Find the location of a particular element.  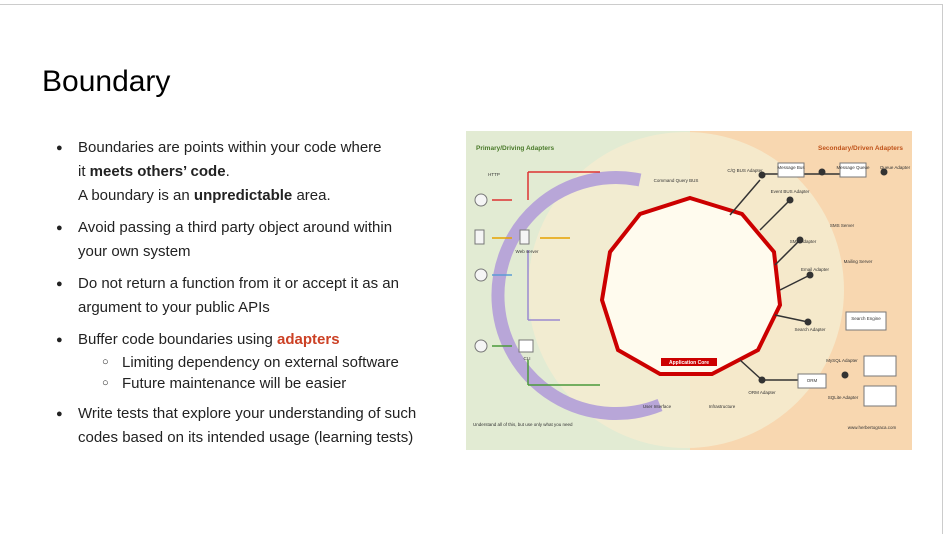

diagram-label: C/Q BUS Adapter is located at coordinates (745, 170).